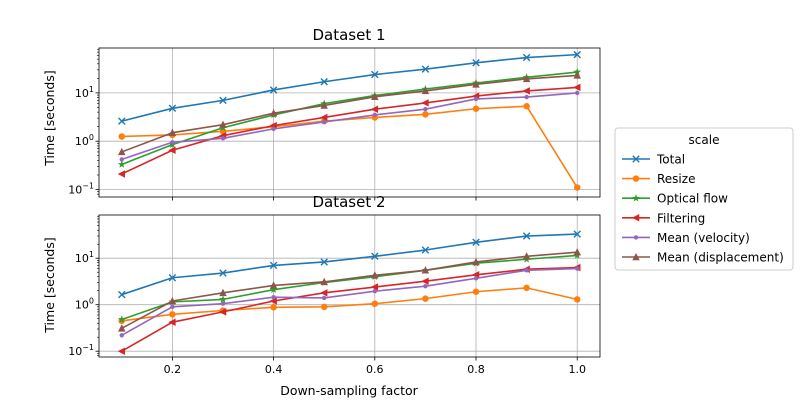 The height and width of the screenshot is (400, 800). What do you see at coordinates (720, 258) in the screenshot?
I see `legend-label: Mean (displacement)` at bounding box center [720, 258].